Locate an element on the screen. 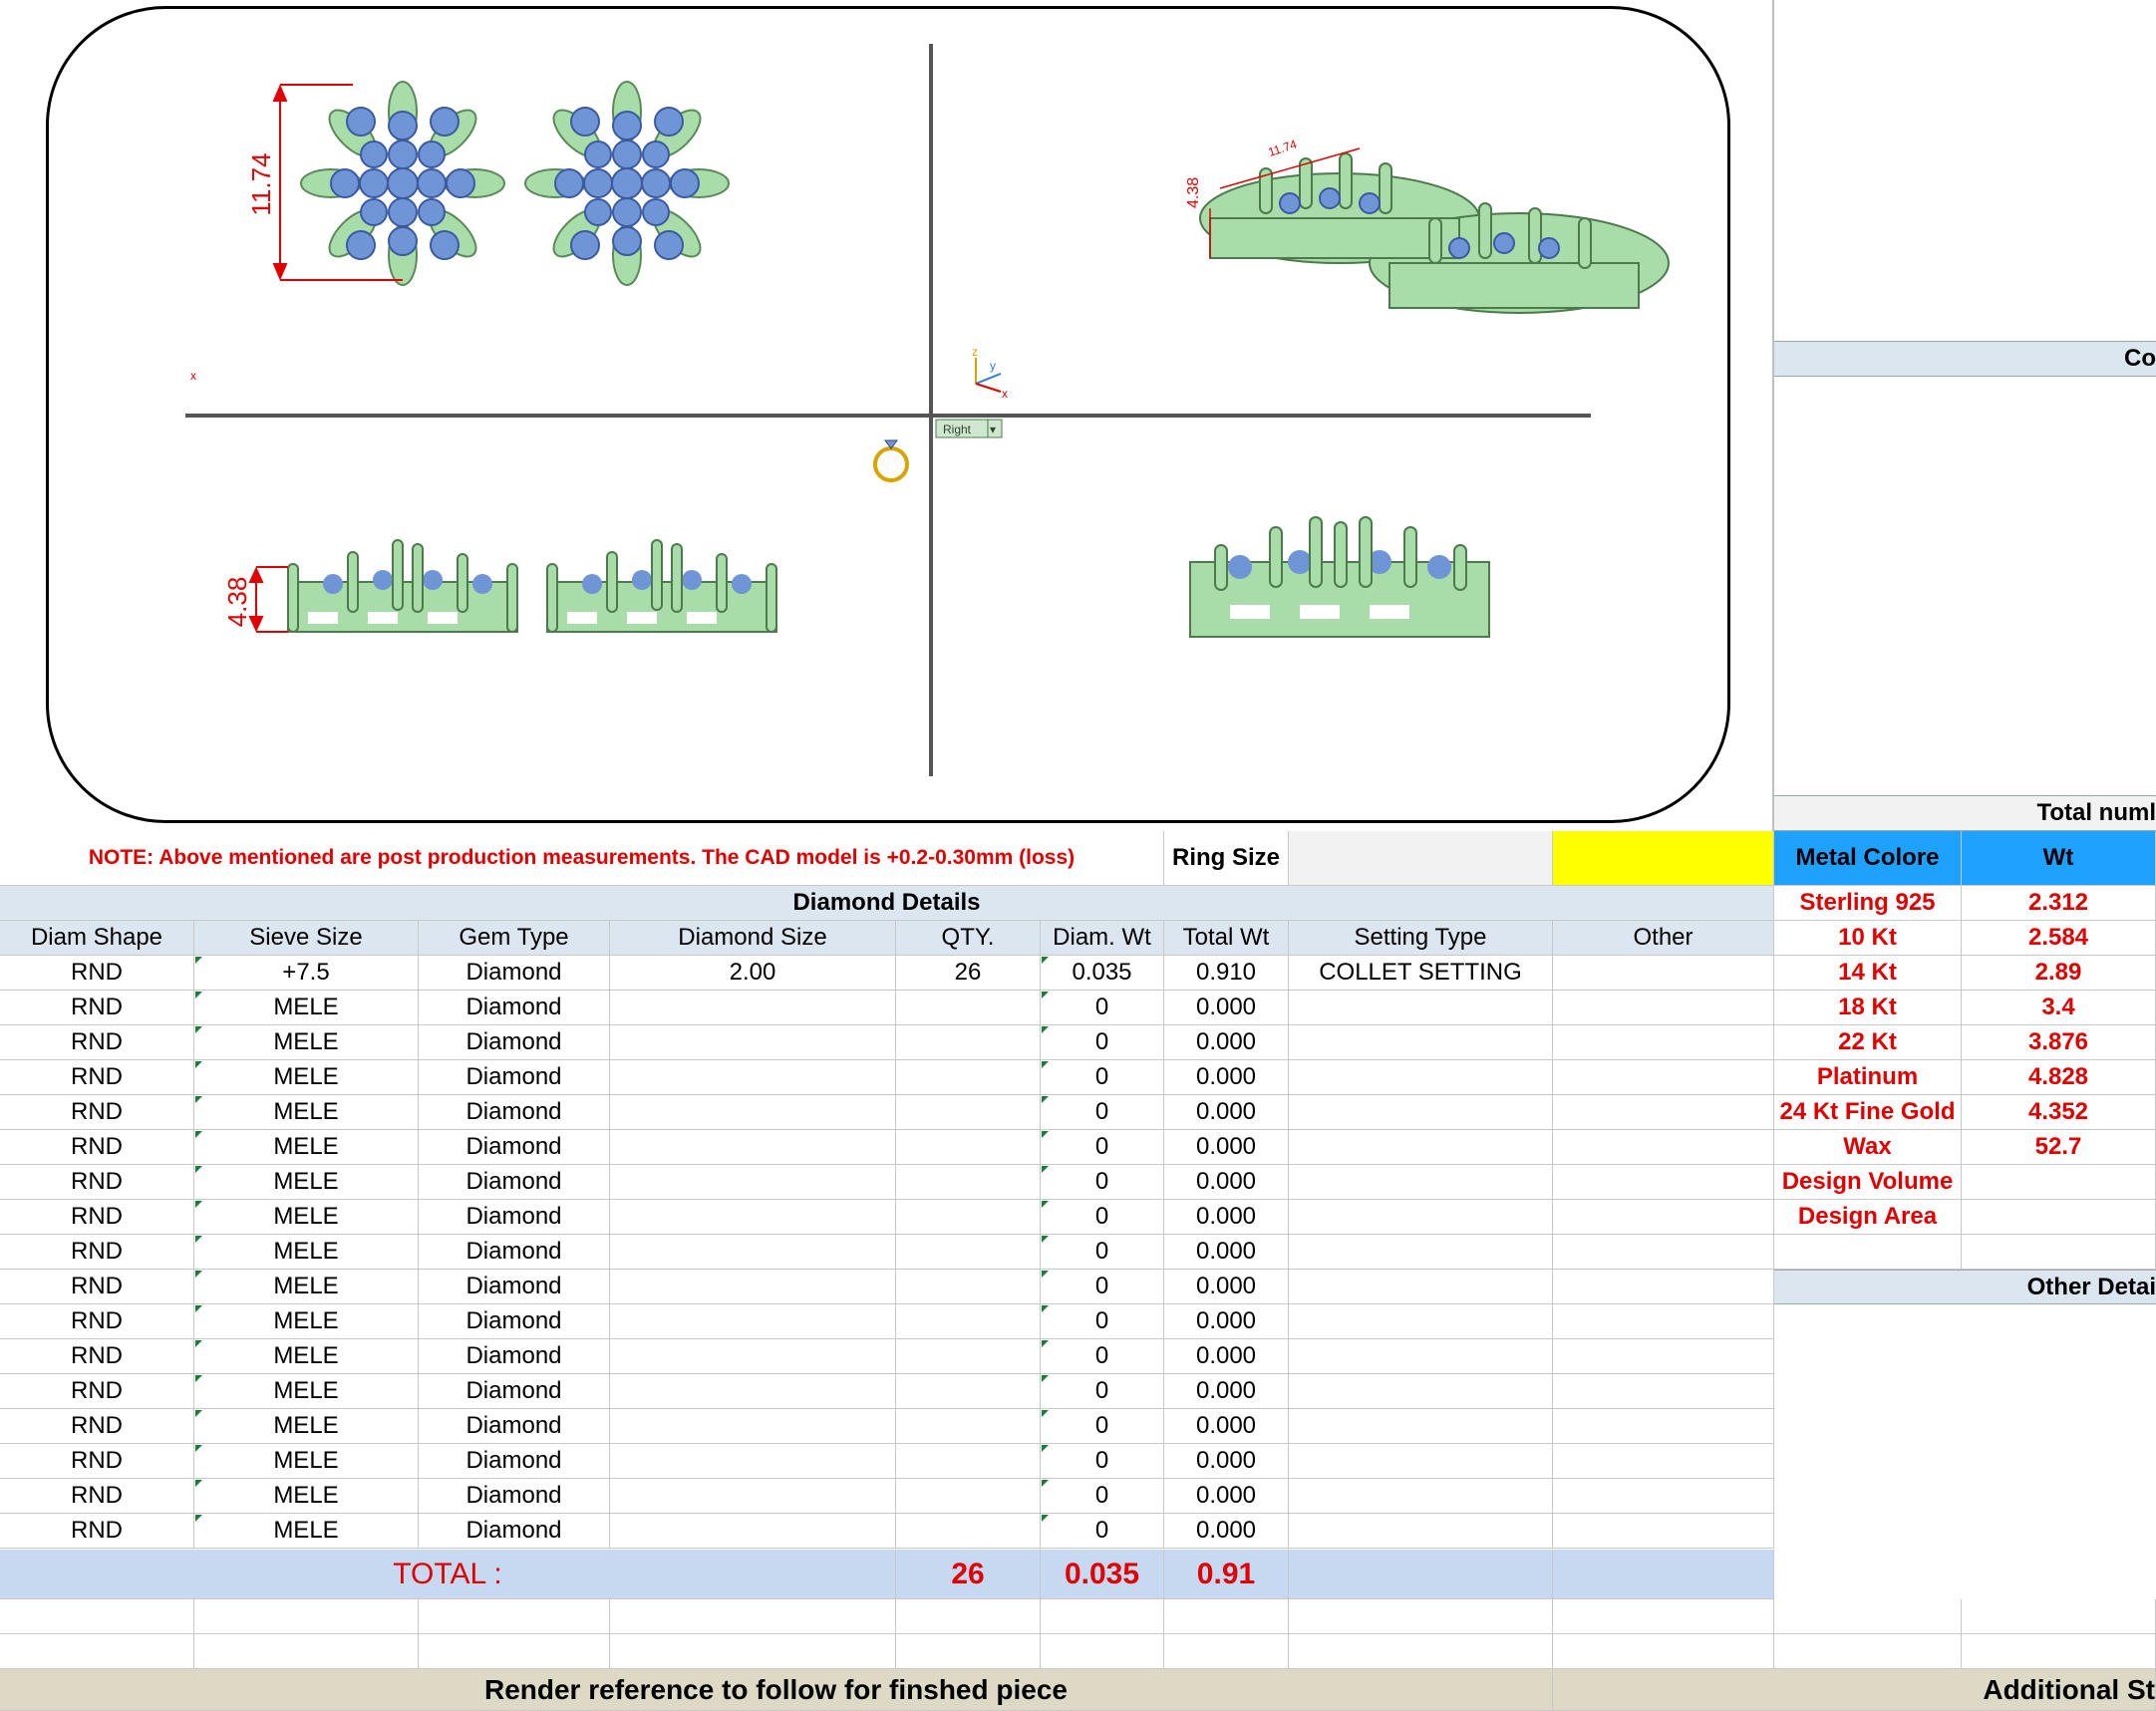 The height and width of the screenshot is (1711, 2156). highlight-cell is located at coordinates (1664, 858).